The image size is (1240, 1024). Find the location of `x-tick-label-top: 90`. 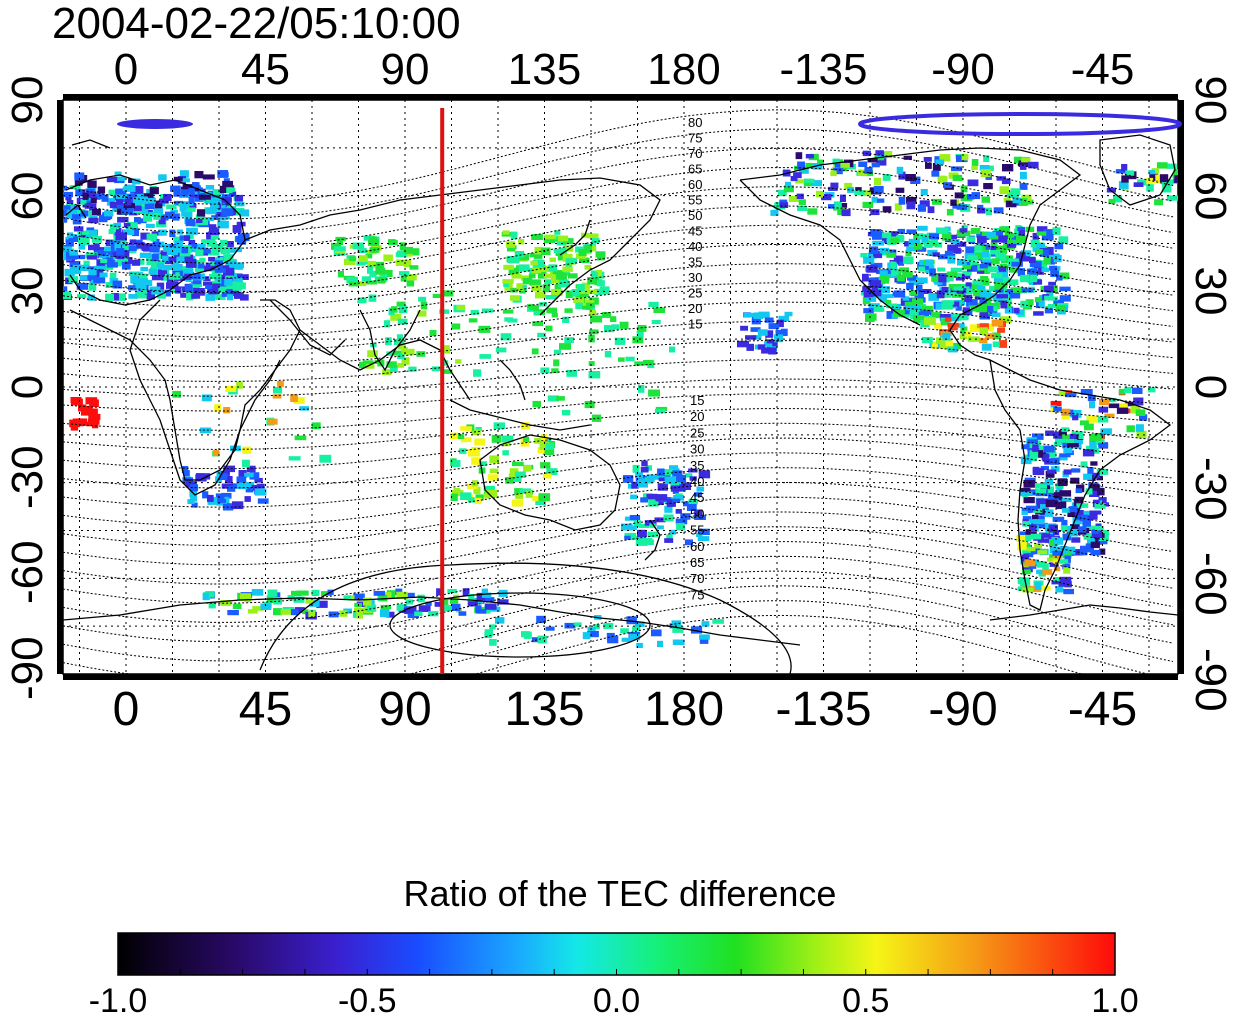

x-tick-label-top: 90 is located at coordinates (405, 69).